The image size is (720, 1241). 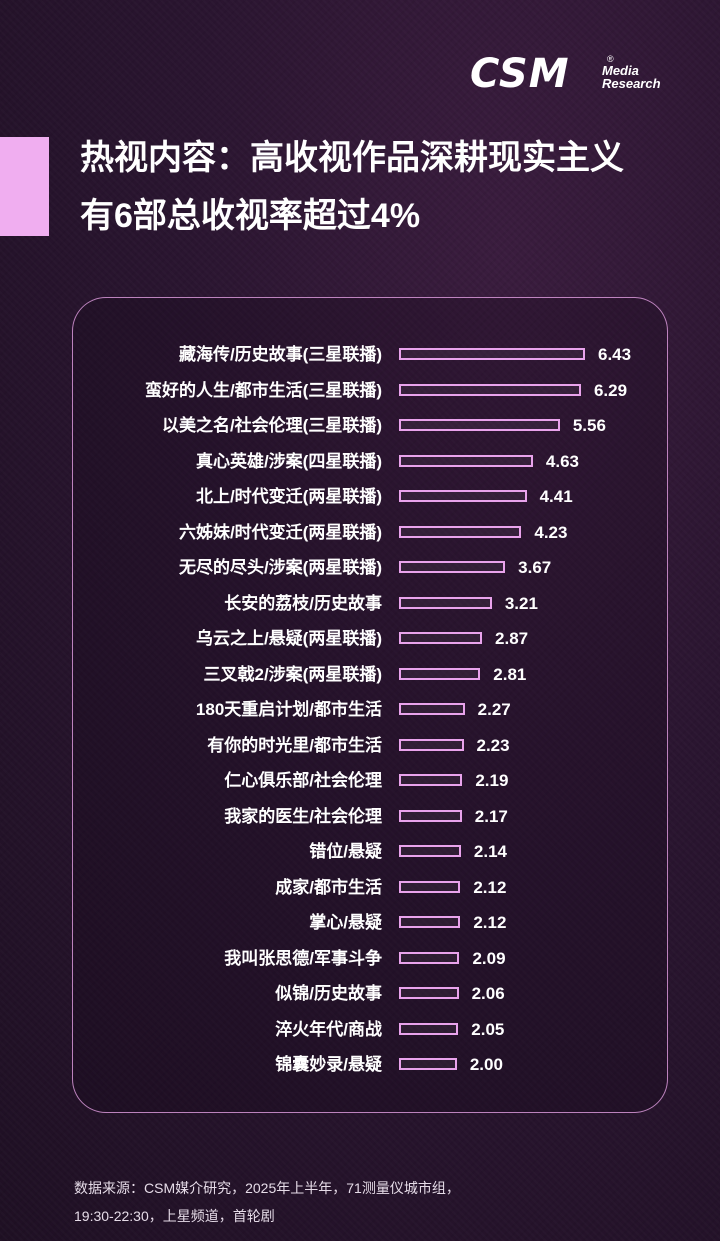 I want to click on category-label: 藏海传/历史故事(三星联播), so click(x=280, y=354).